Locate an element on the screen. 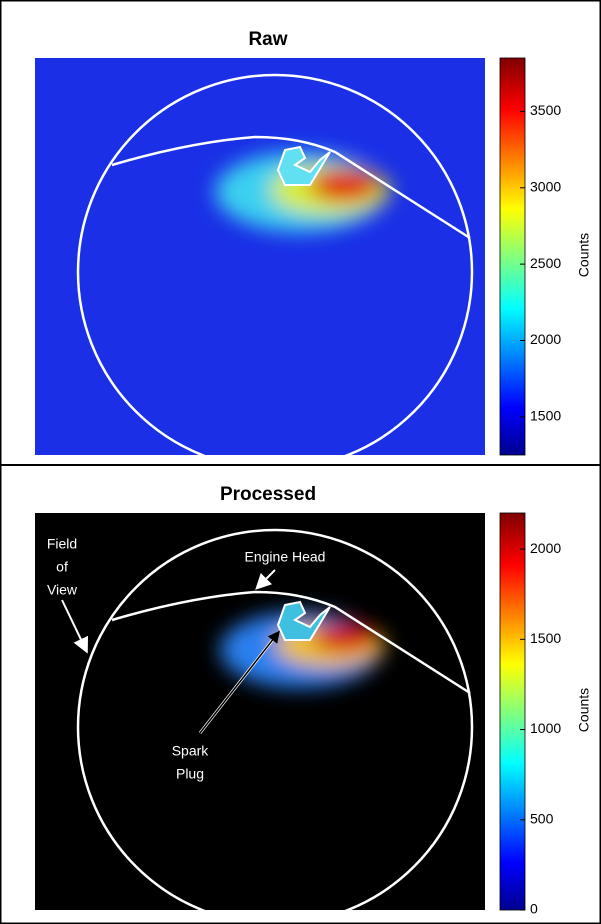  annotation-spark-plug: Spark is located at coordinates (191, 751).